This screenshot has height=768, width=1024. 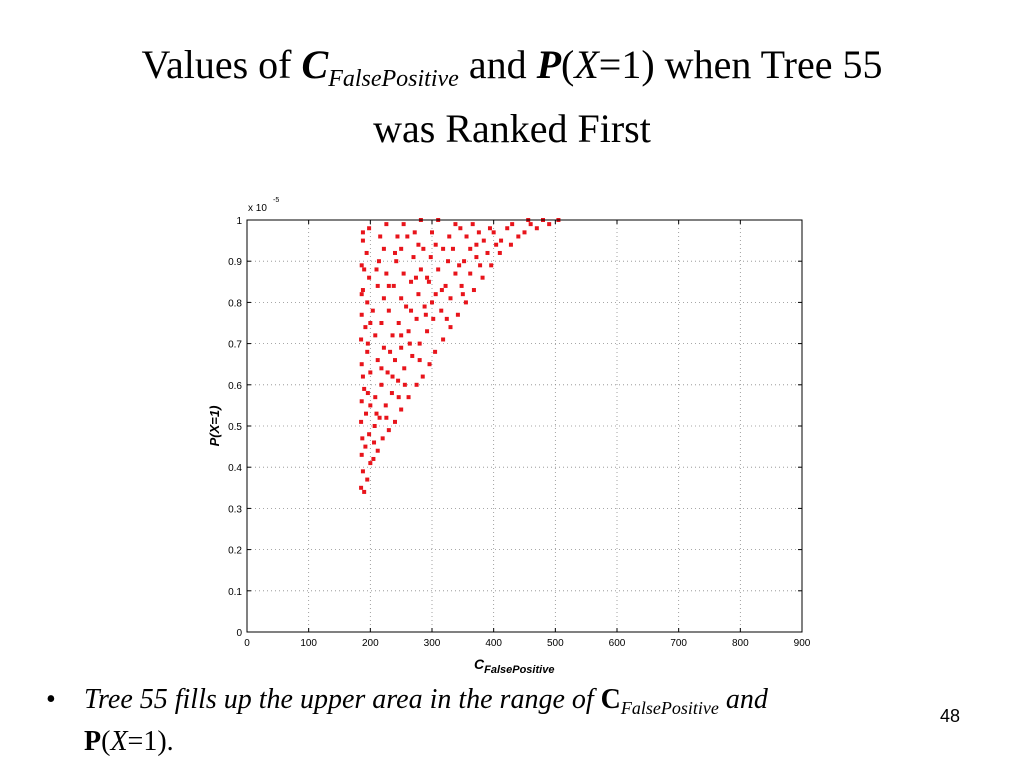 I want to click on y-tick-label: 0.2, so click(x=235, y=551).